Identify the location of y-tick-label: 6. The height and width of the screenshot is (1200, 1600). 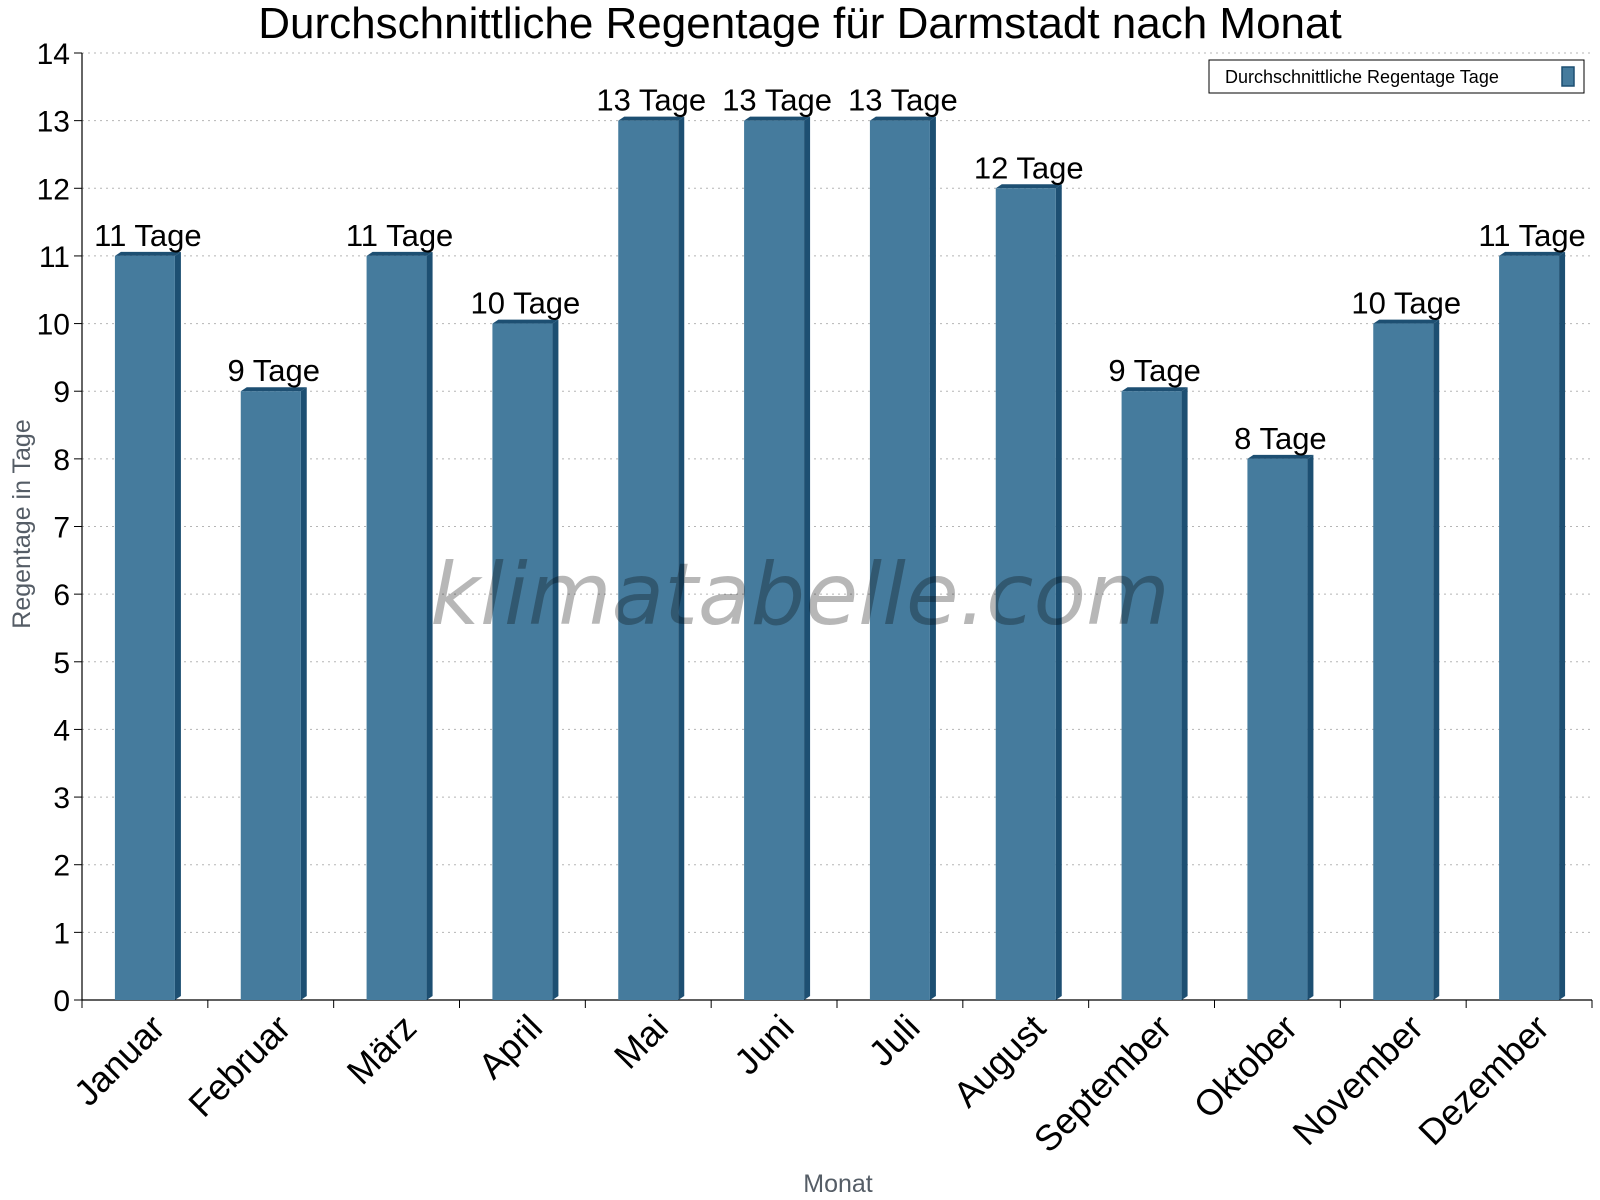
(61, 595).